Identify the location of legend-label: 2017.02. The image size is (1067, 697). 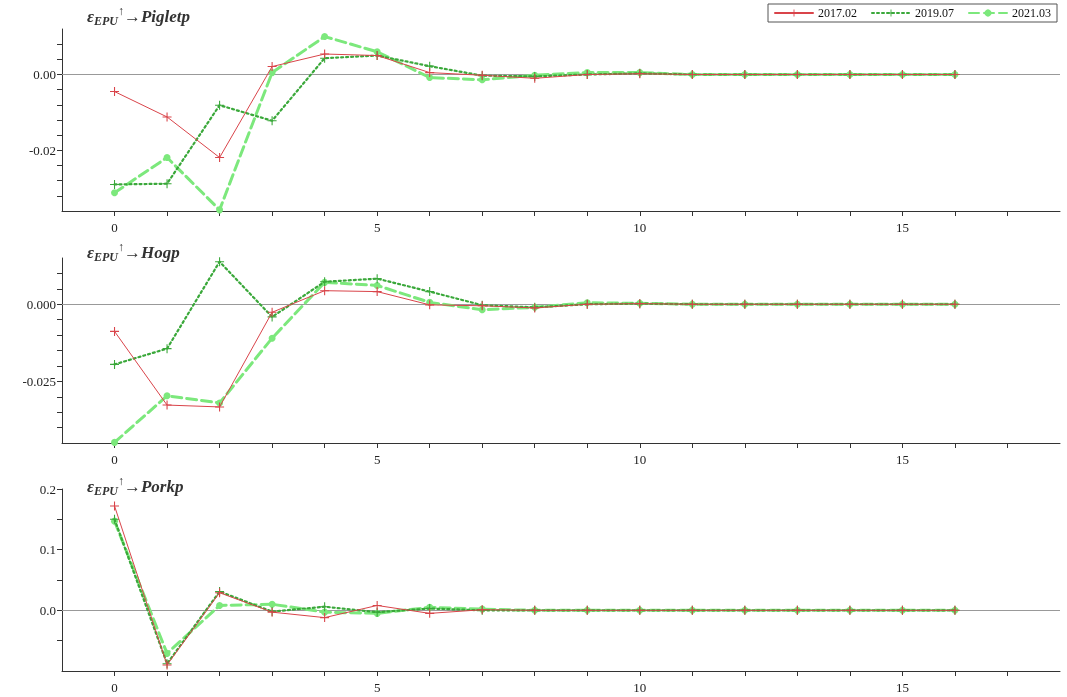
(837, 13).